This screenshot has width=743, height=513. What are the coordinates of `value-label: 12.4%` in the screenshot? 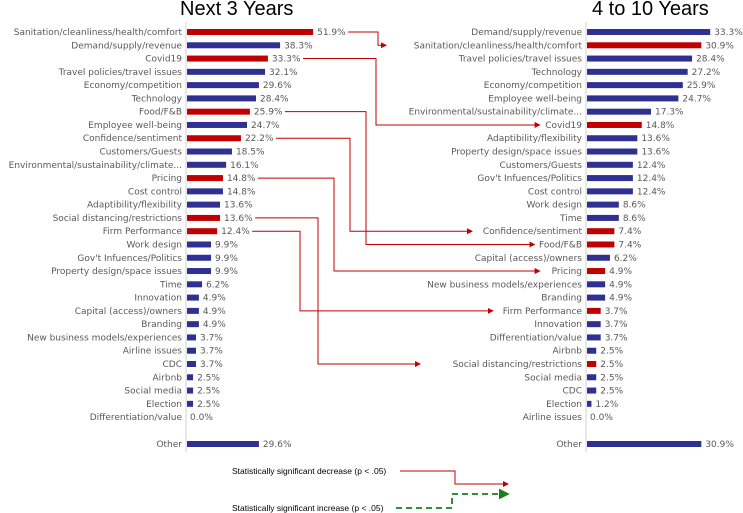 It's located at (651, 192).